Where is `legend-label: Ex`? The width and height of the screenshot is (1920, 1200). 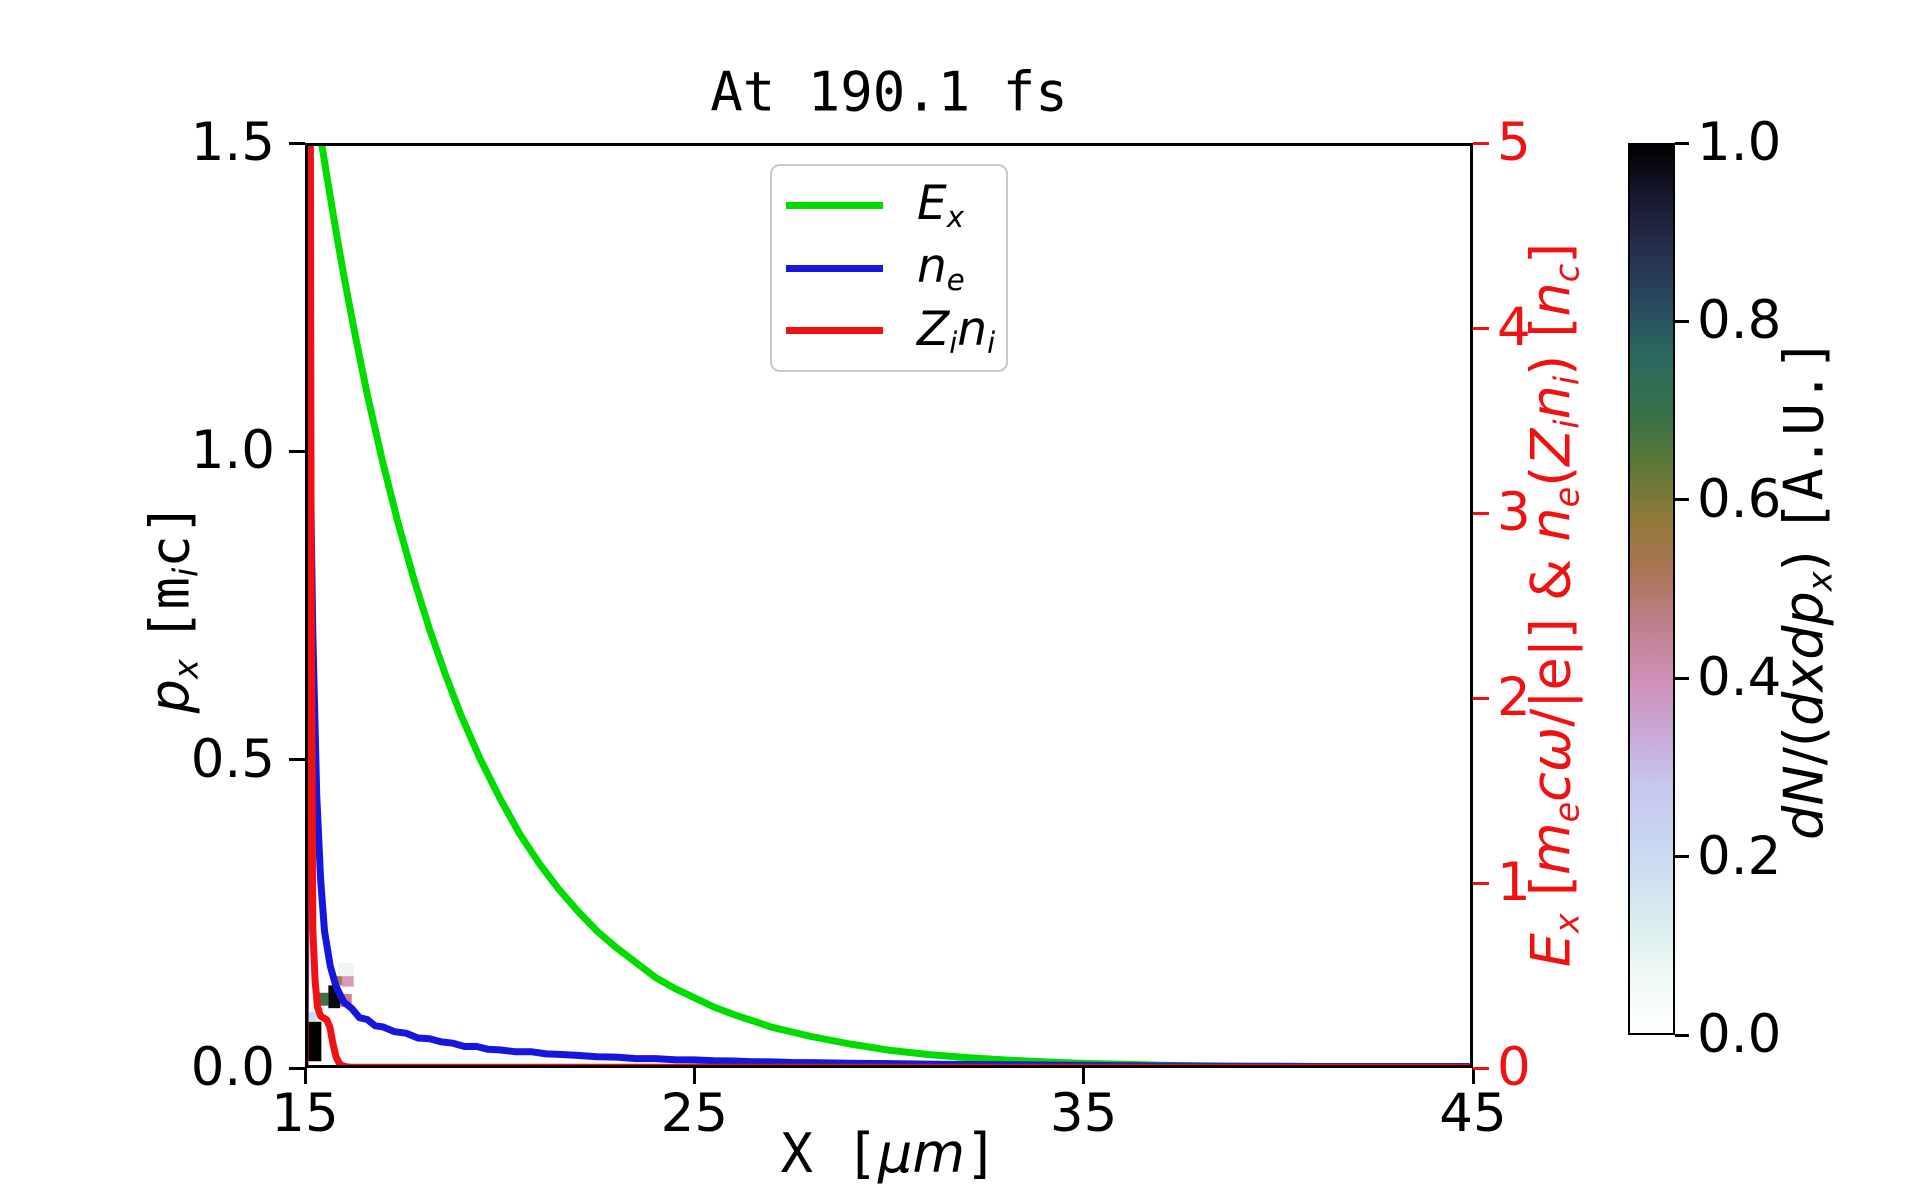
legend-label: Ex is located at coordinates (940, 205).